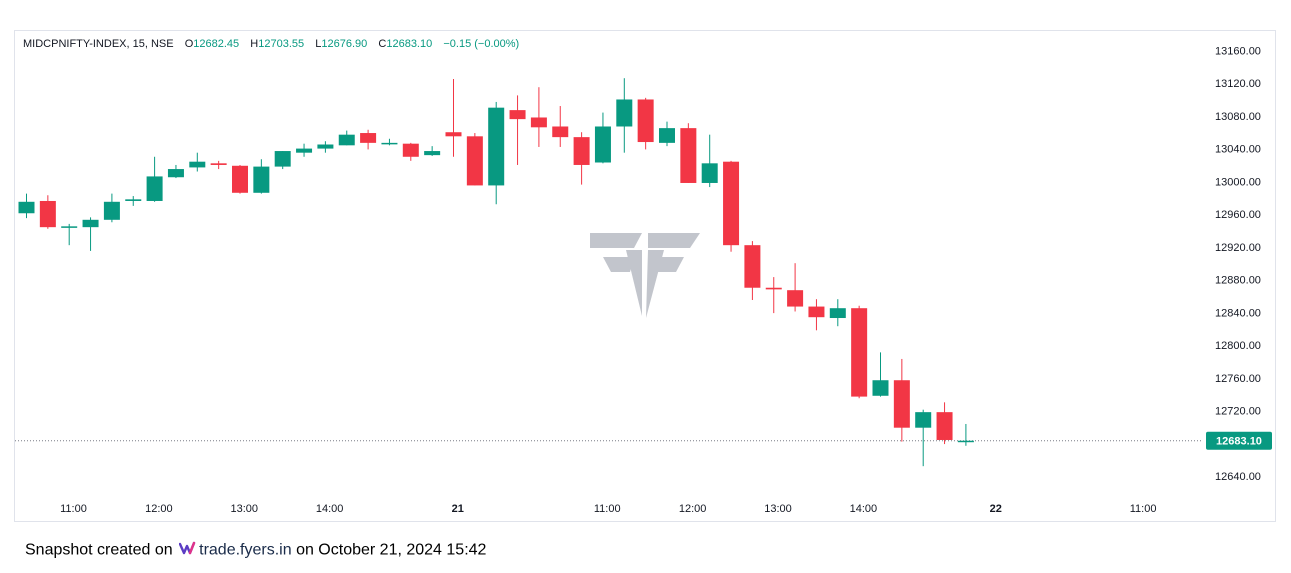 The height and width of the screenshot is (573, 1291). I want to click on legend-open-value: 12682.45, so click(216, 44).